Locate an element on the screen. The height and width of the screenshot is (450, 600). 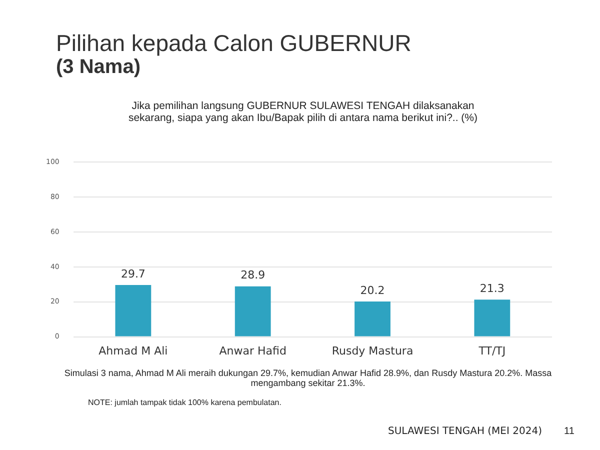
x-tick-label: Ahmad M Ali is located at coordinates (133, 351).